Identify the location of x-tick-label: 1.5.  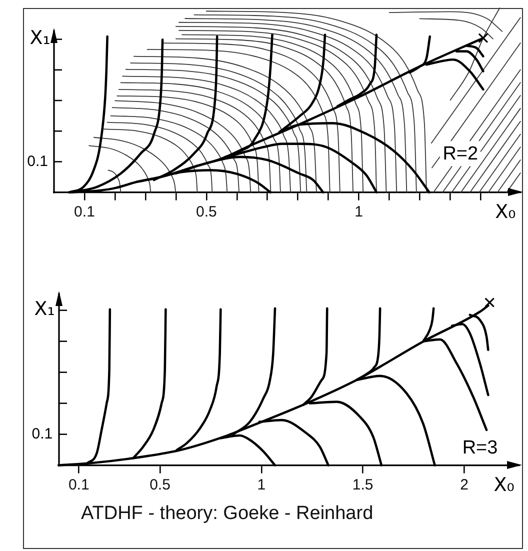
(363, 485).